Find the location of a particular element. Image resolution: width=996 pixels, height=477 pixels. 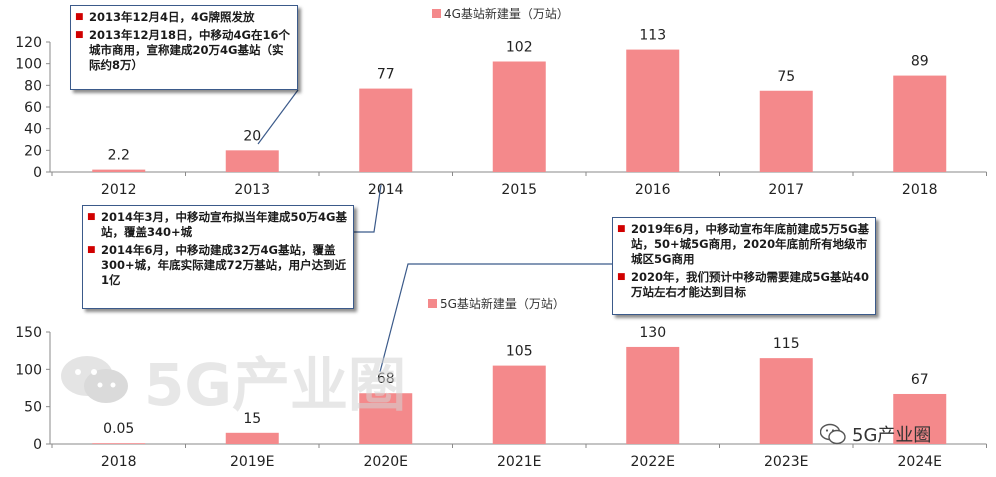

callout-item: ■ 2013年12月4日，4G牌照发放 is located at coordinates (183, 17).